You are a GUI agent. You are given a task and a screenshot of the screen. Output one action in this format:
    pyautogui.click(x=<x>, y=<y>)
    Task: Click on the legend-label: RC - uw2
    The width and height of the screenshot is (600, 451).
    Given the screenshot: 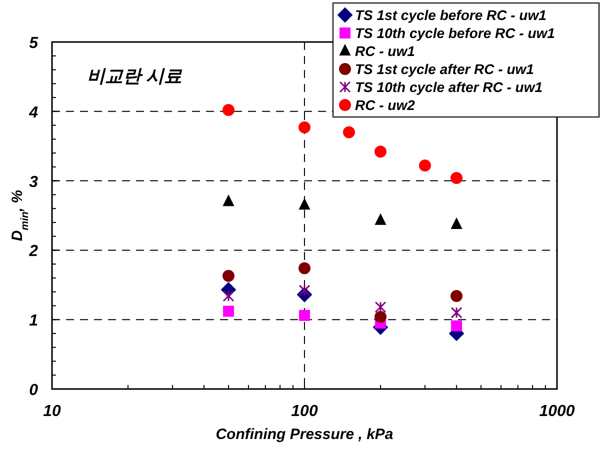 What is the action you would take?
    pyautogui.click(x=385, y=105)
    